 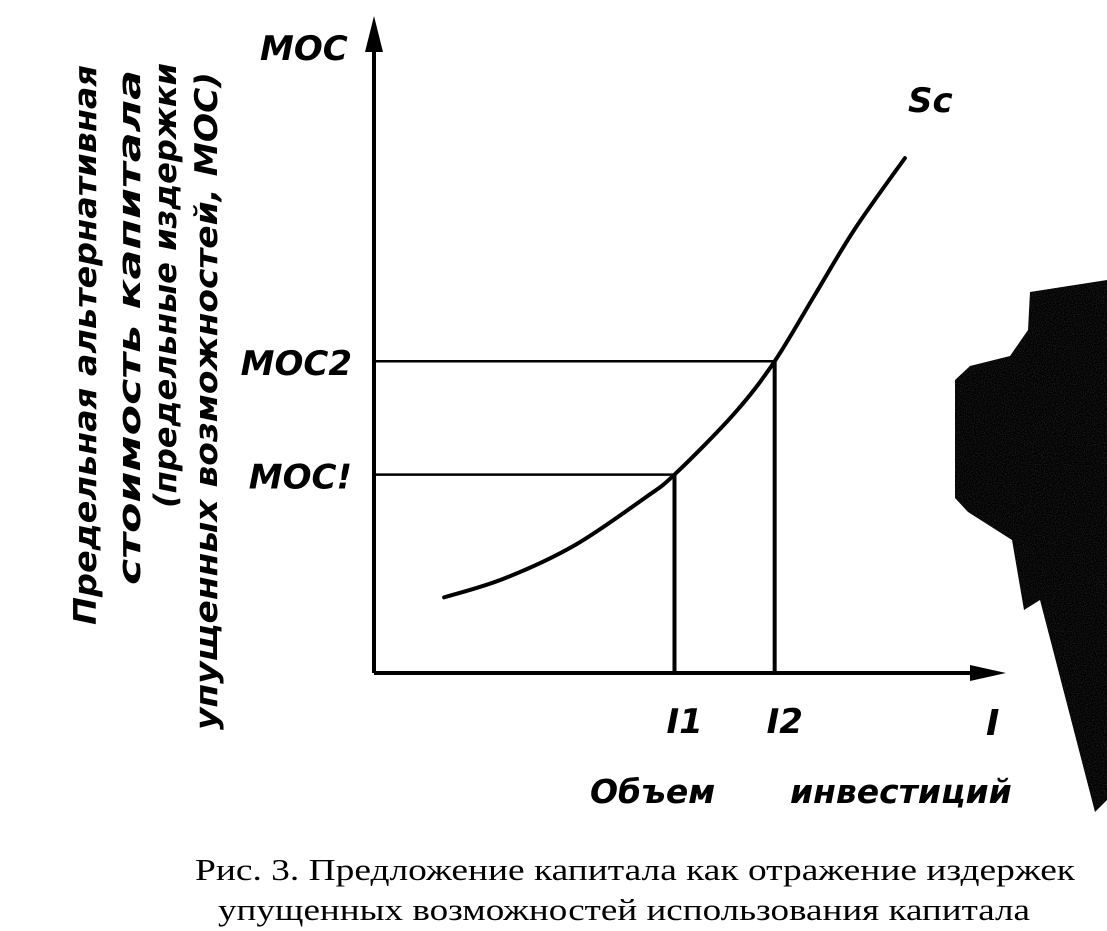 I want to click on y-axis-desc-line-3: (предельные издержки, so click(x=166, y=285).